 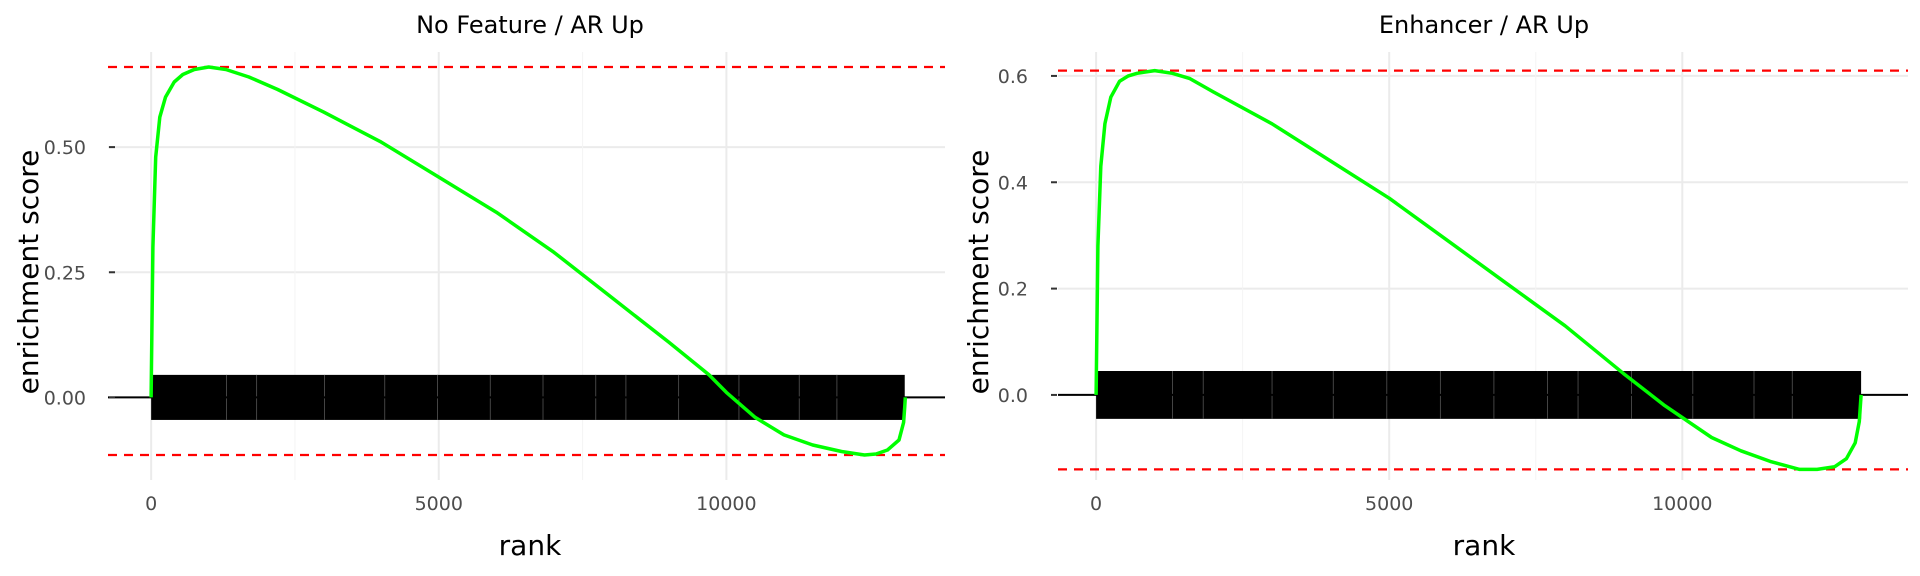 What do you see at coordinates (65, 148) in the screenshot?
I see `y-tick-label: 0.50` at bounding box center [65, 148].